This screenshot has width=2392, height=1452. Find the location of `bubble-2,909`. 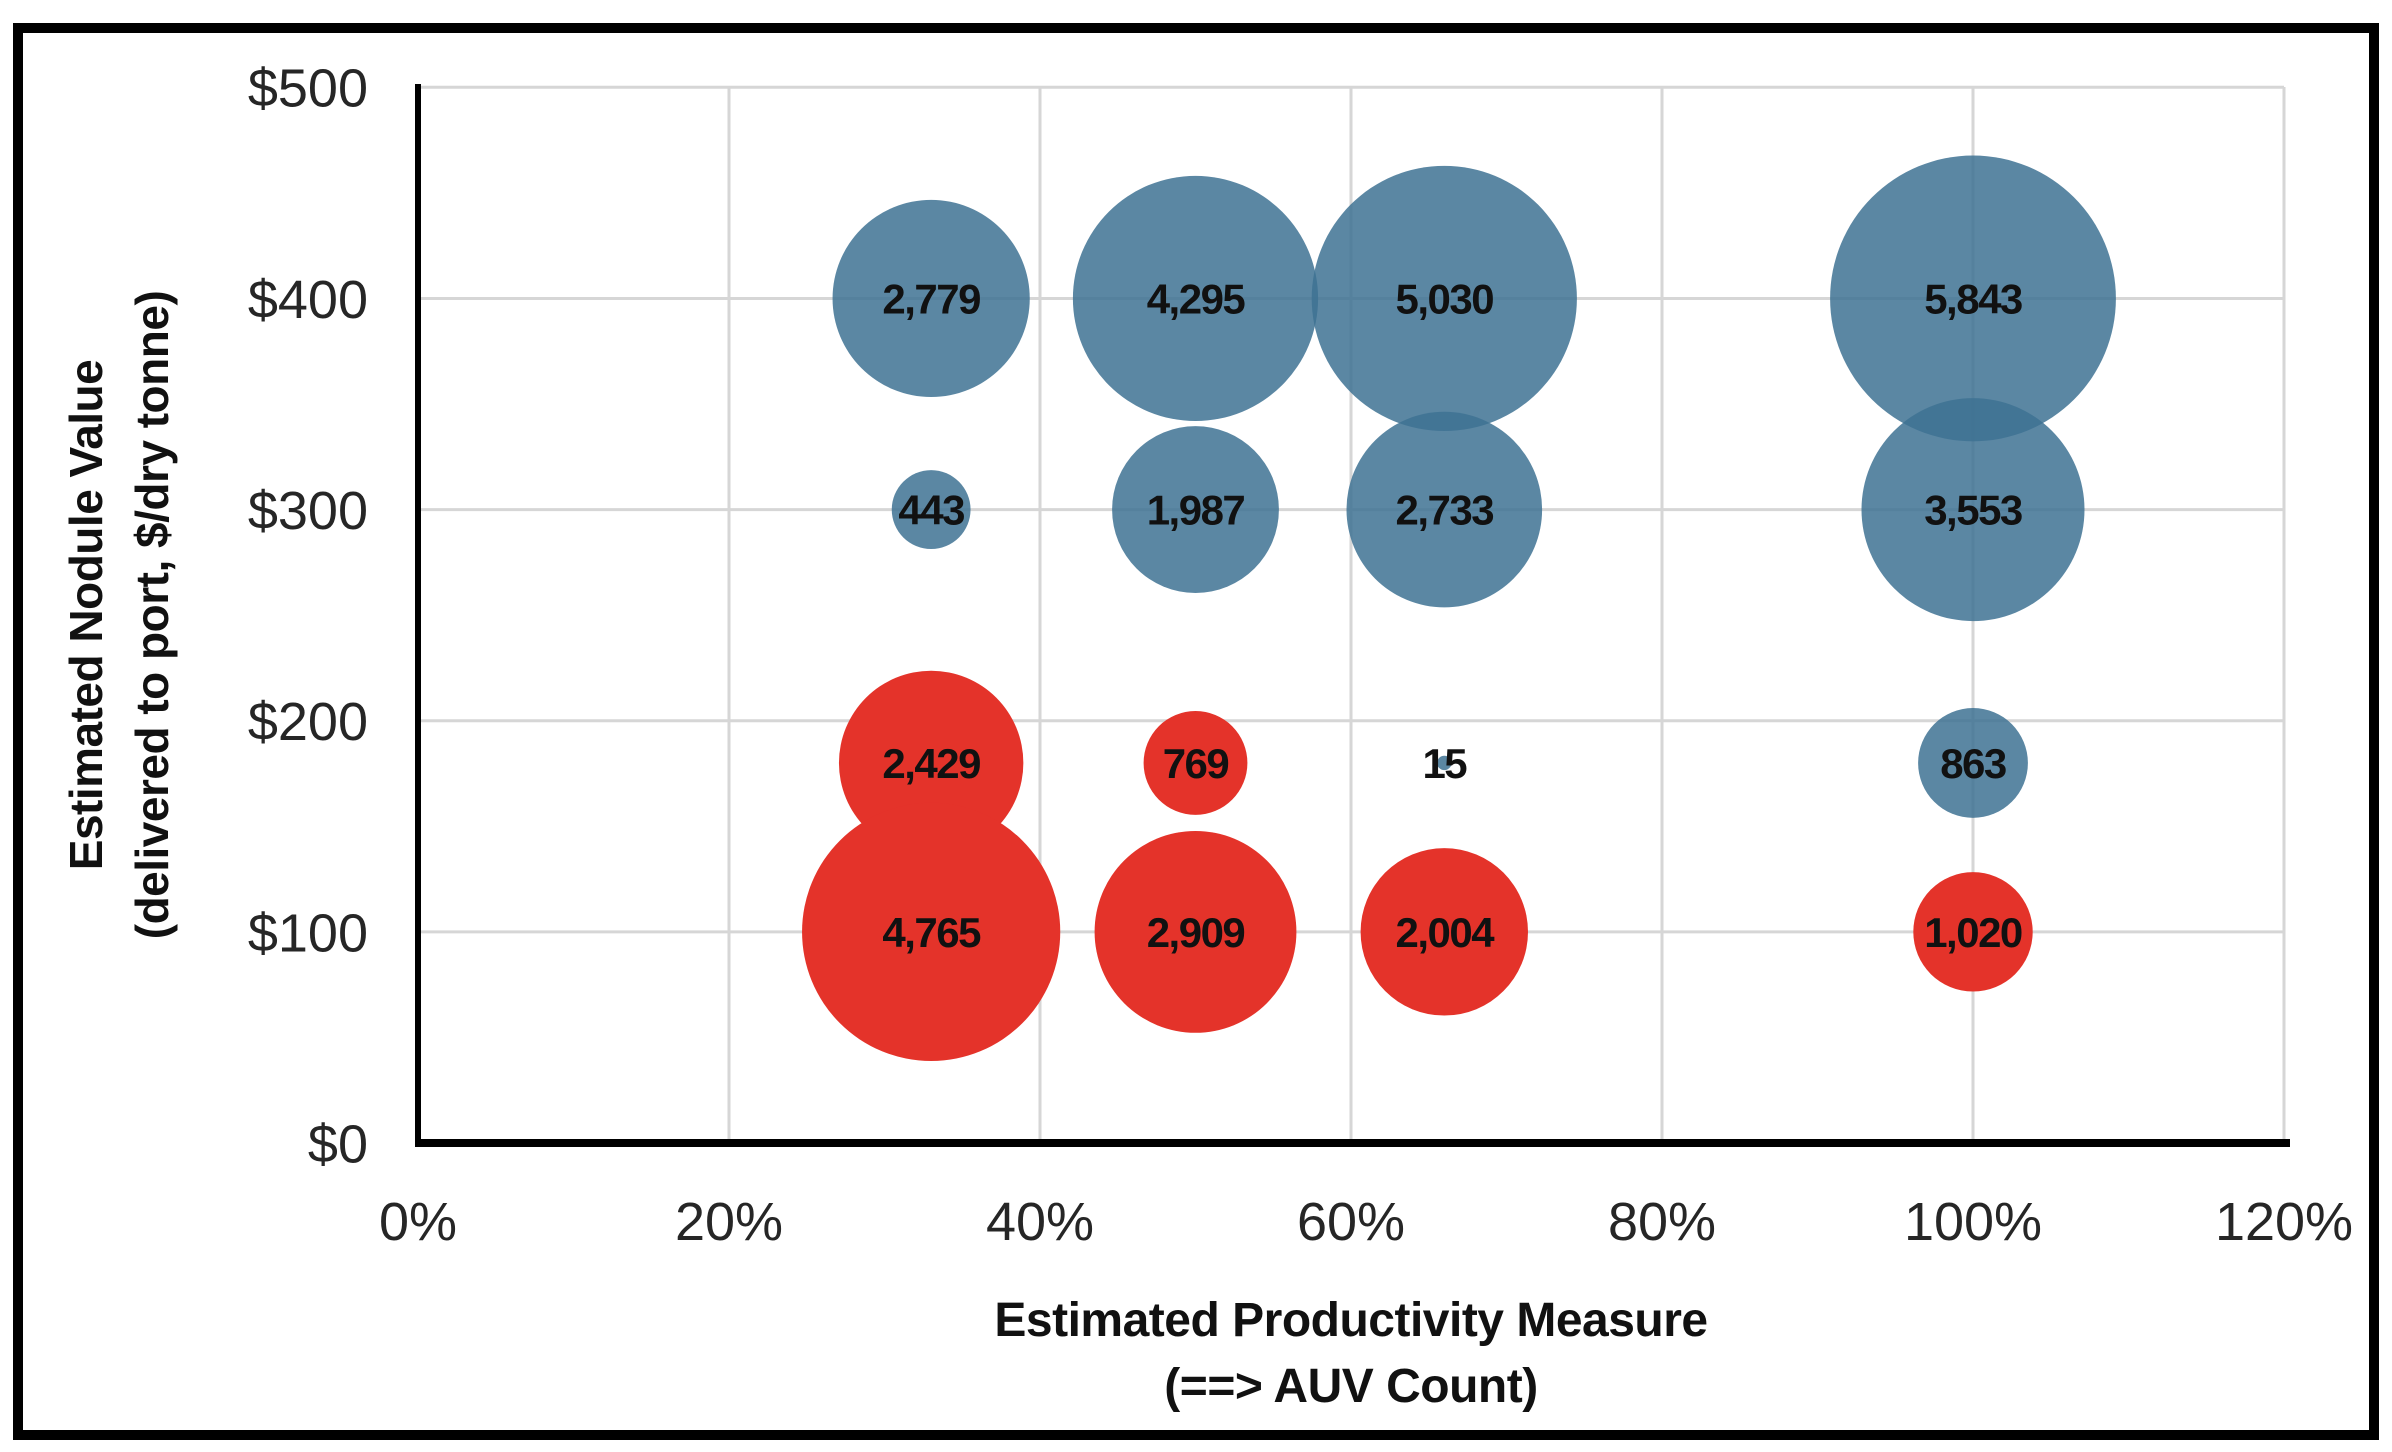

bubble-2,909 is located at coordinates (1195, 931).